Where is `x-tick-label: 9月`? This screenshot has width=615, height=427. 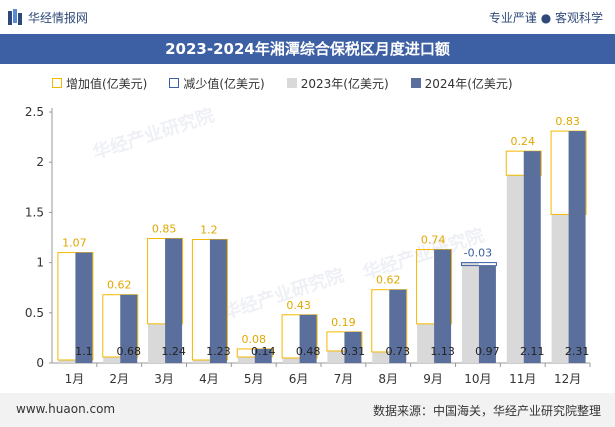
x-tick-label: 9月 is located at coordinates (433, 379).